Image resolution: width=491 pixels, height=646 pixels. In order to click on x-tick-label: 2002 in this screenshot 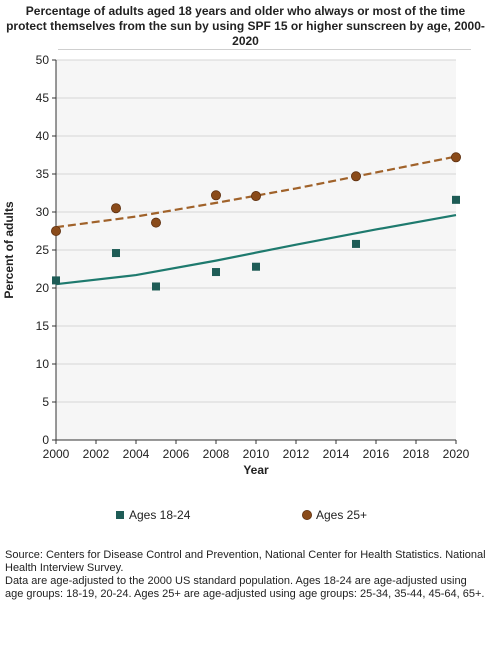, I will do `click(96, 454)`.